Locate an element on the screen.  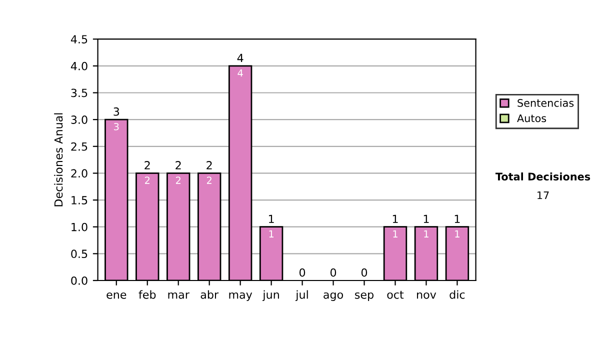
x-tick-label: mar is located at coordinates (179, 295).